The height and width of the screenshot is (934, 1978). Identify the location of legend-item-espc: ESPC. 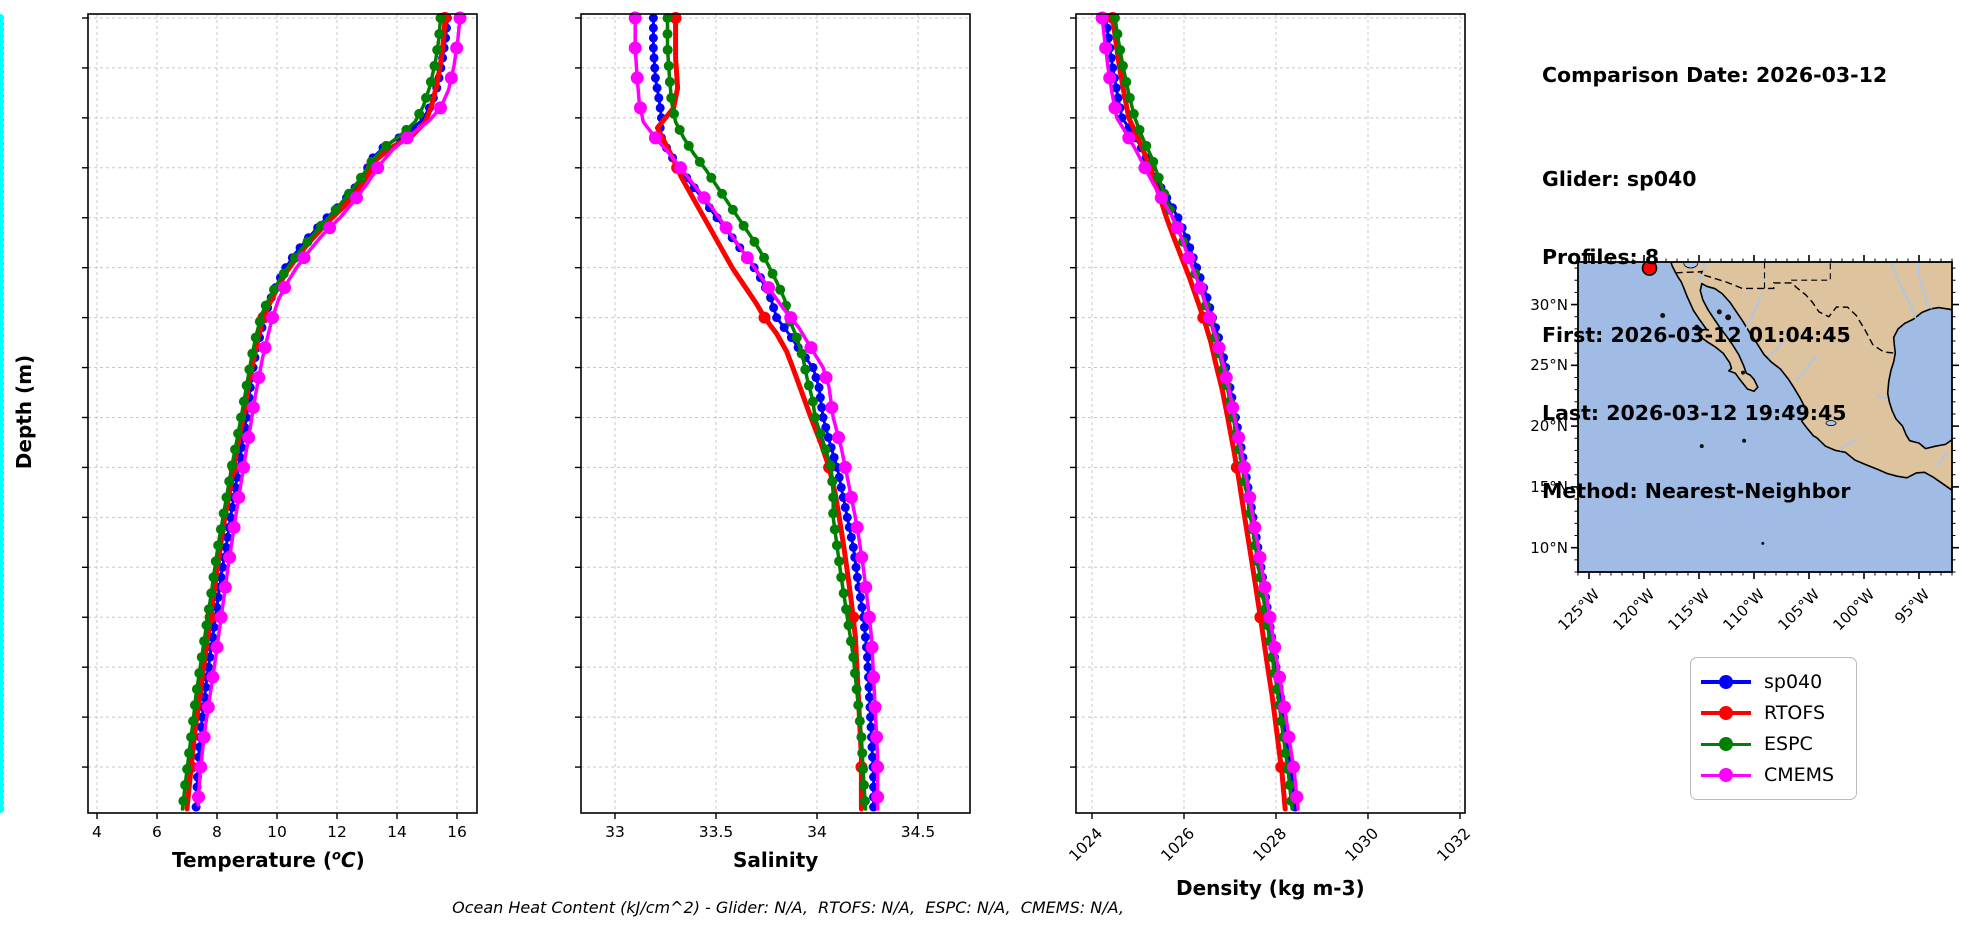
(1773, 744).